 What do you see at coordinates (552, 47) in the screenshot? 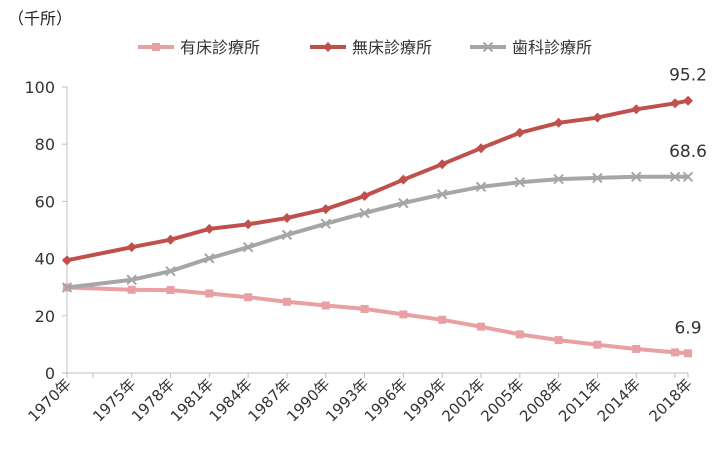
I see `legend-label: 歯科診療所` at bounding box center [552, 47].